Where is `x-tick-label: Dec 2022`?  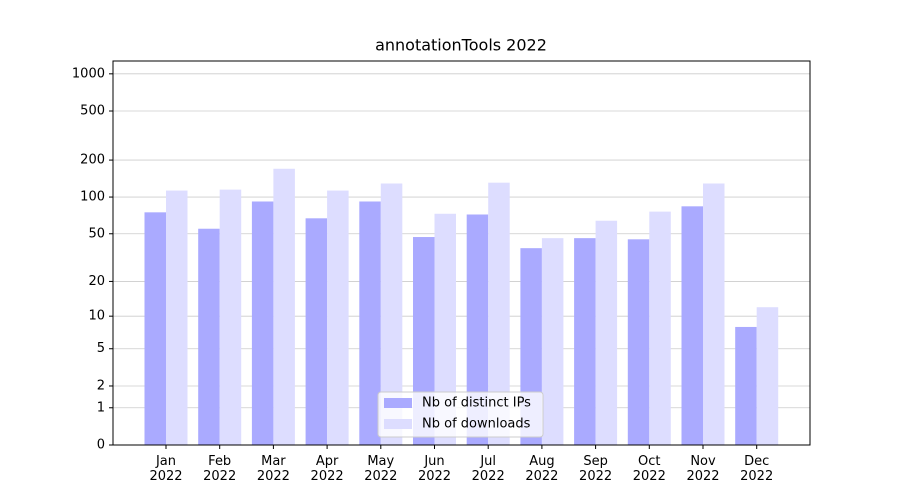 x-tick-label: Dec 2022 is located at coordinates (757, 469).